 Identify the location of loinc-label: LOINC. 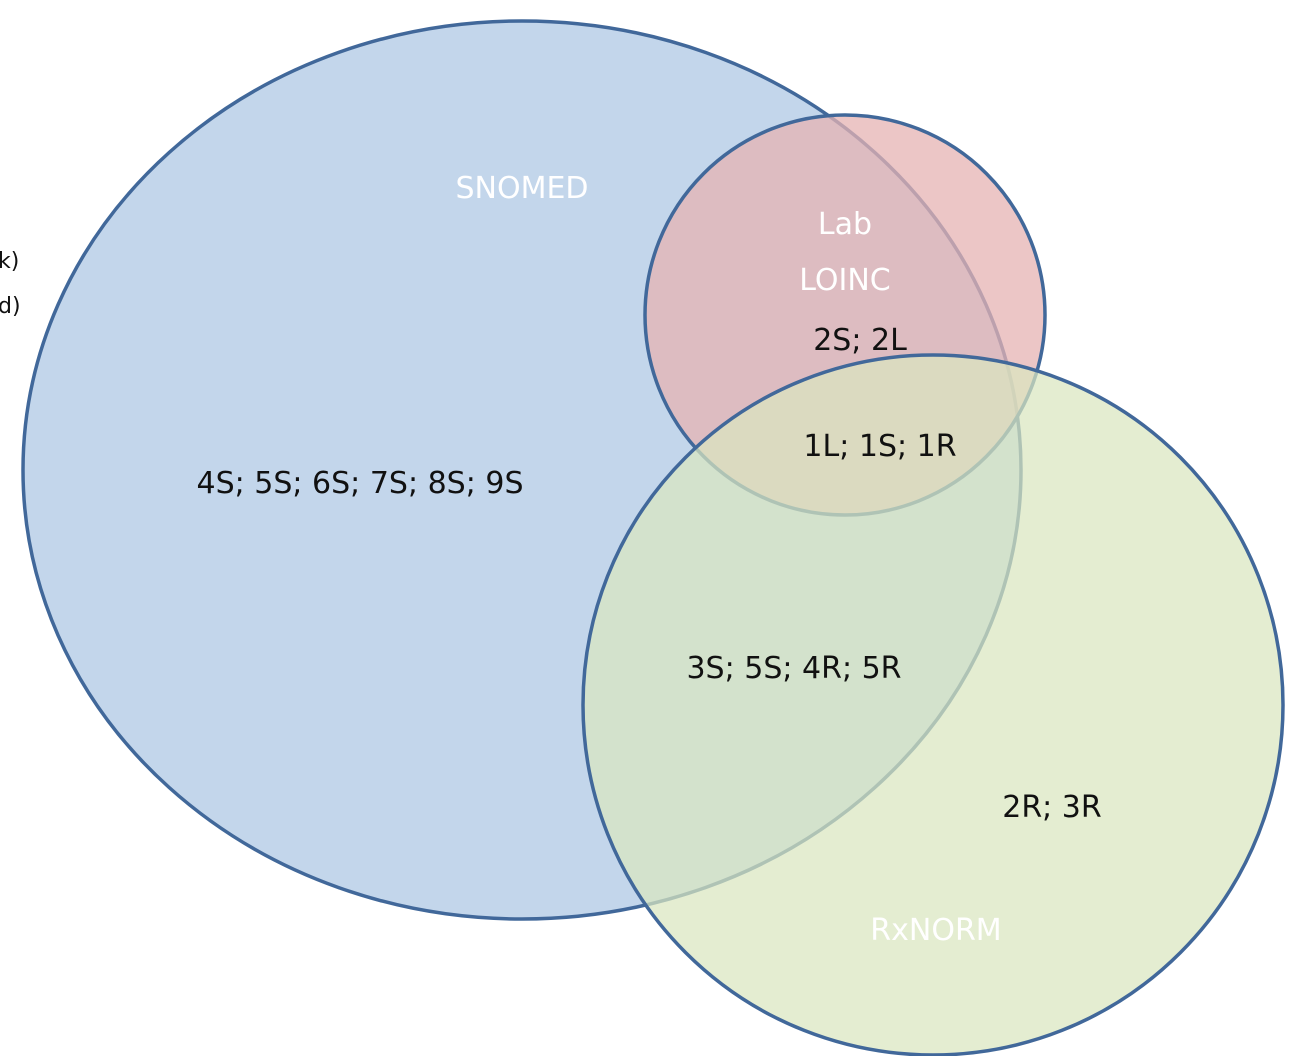
(845, 280).